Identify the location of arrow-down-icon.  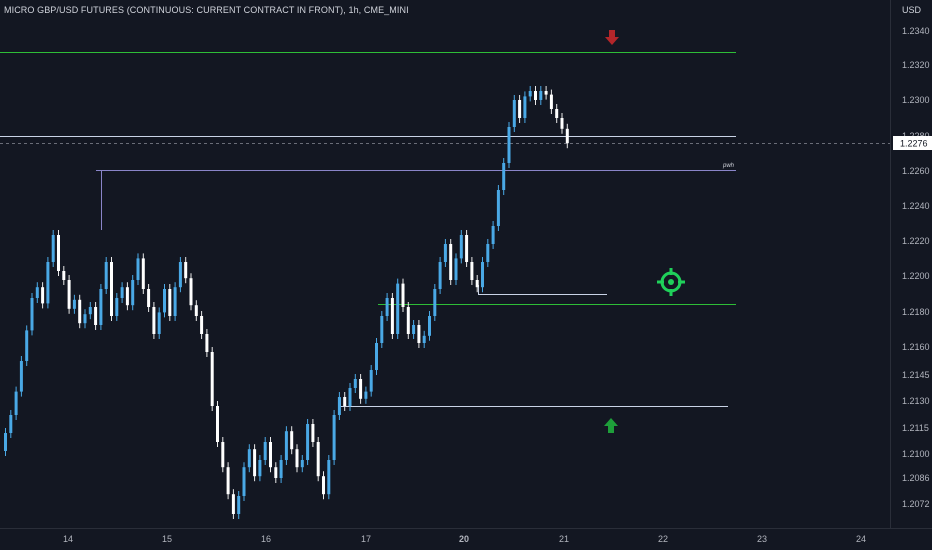
(612, 37).